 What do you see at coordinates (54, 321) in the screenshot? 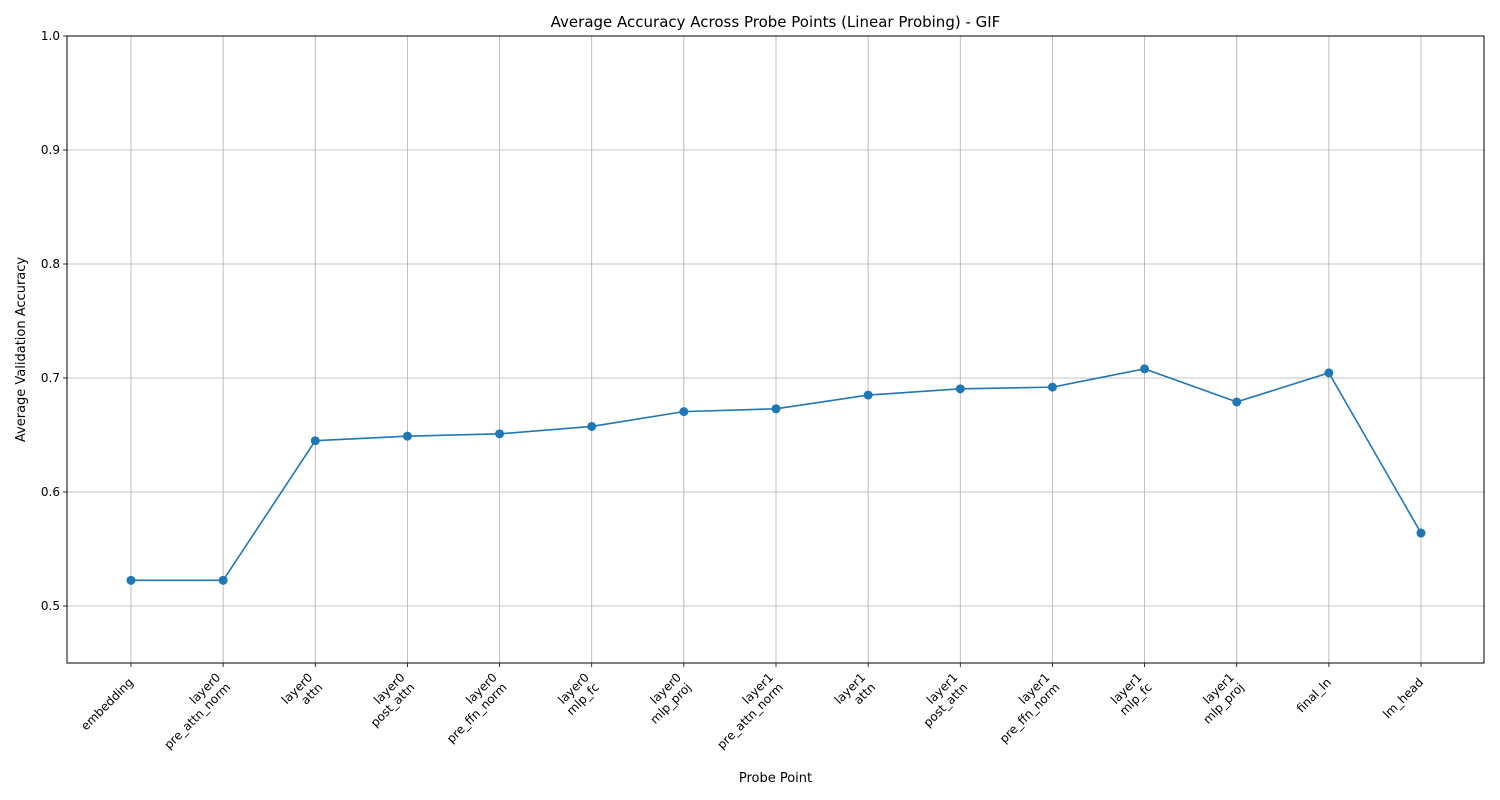
I see `y-axis-ticks: 0.5 0.6 0.7 0.8 0.9 1.0` at bounding box center [54, 321].